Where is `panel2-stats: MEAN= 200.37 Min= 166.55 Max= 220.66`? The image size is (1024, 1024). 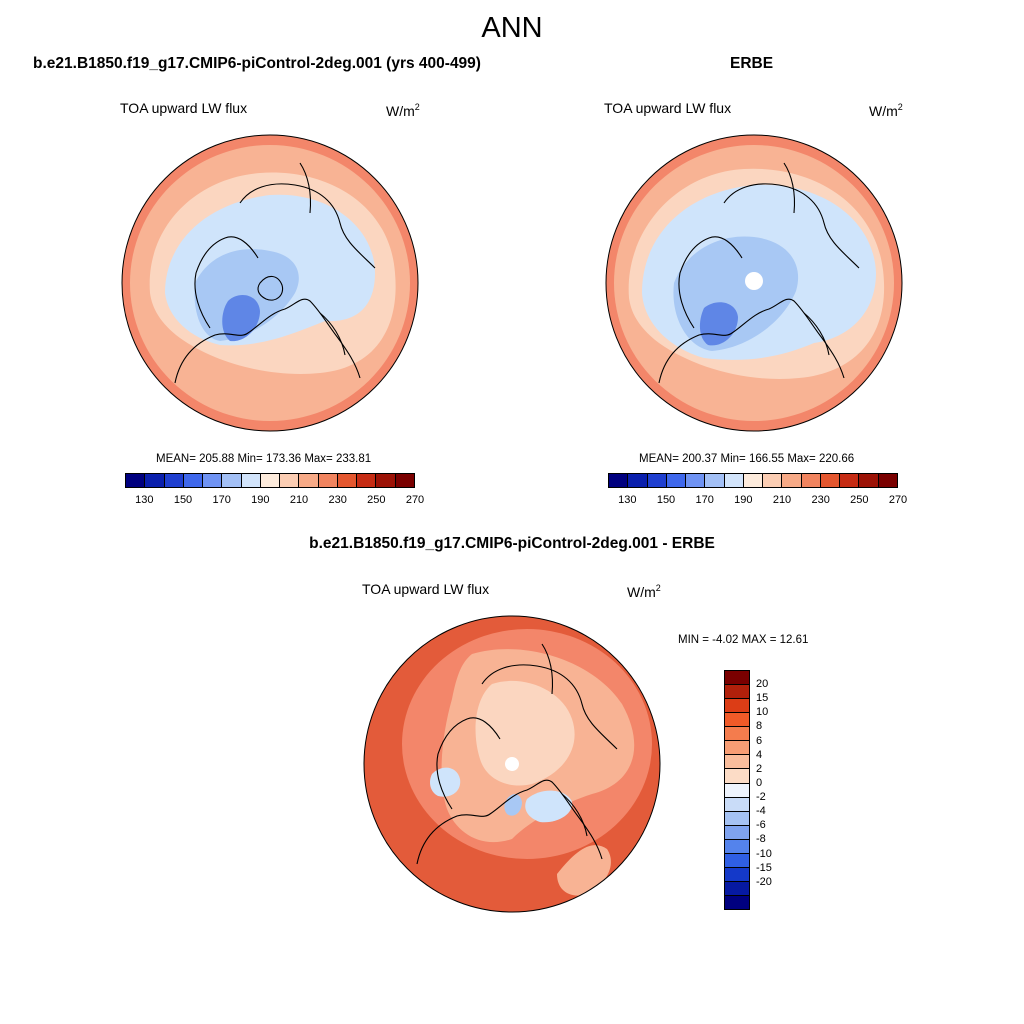
panel2-stats: MEAN= 200.37 Min= 166.55 Max= 220.66 is located at coordinates (747, 459).